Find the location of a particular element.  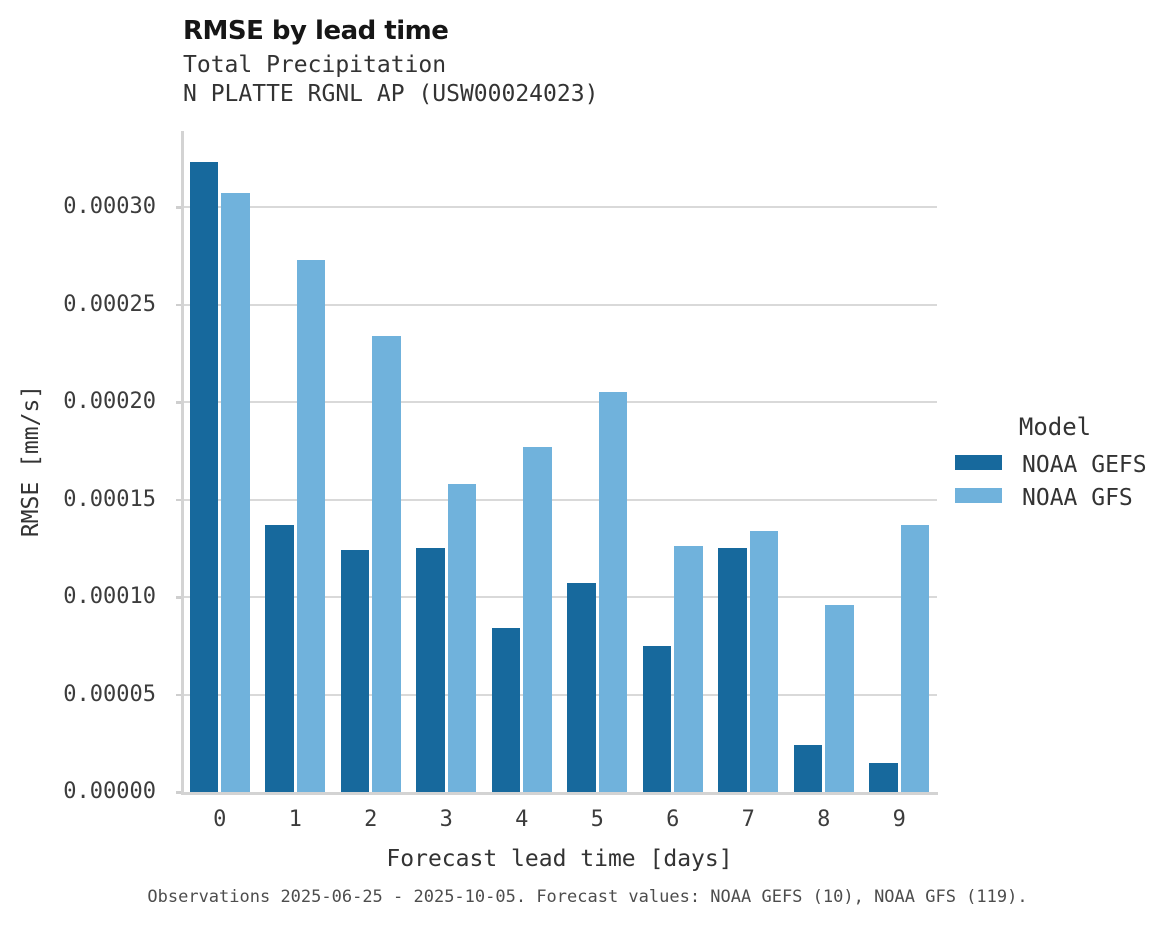

x-tick-label: 8 is located at coordinates (824, 819).